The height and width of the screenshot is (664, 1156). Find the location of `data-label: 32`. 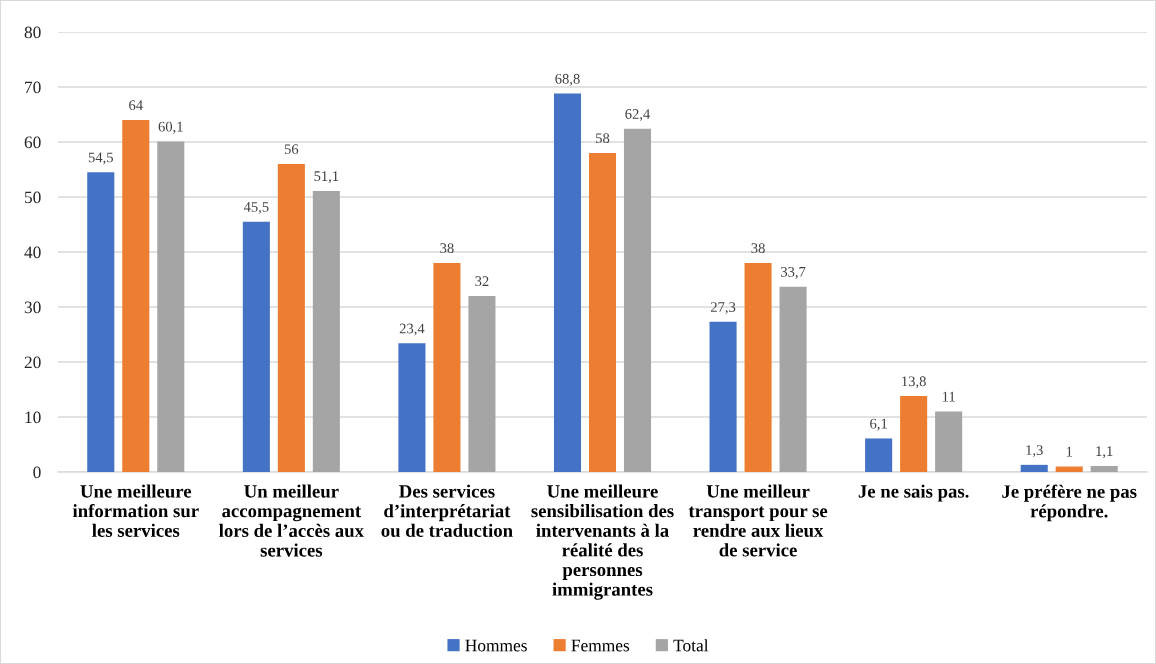

data-label: 32 is located at coordinates (482, 281).